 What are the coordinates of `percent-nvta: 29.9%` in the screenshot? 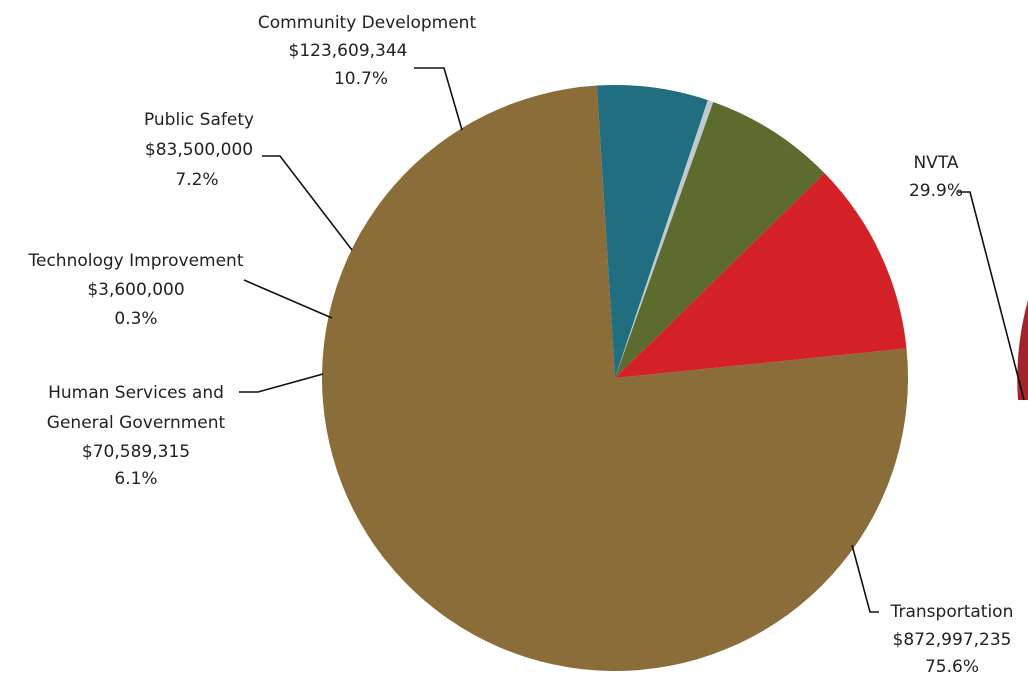 It's located at (936, 191).